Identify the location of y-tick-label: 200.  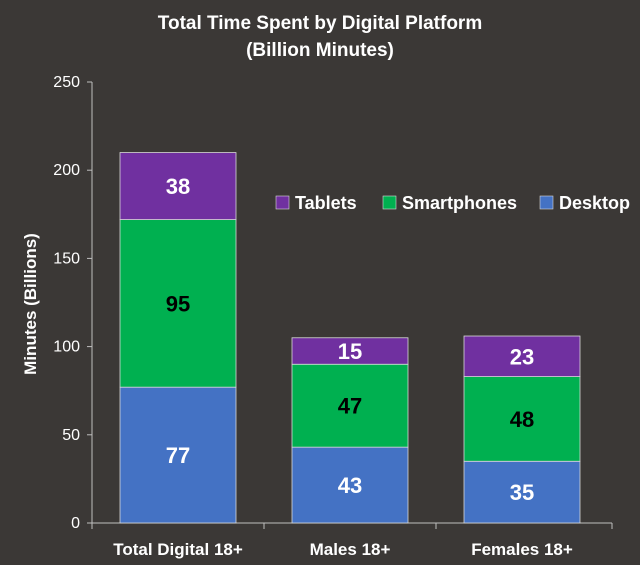
(66, 170).